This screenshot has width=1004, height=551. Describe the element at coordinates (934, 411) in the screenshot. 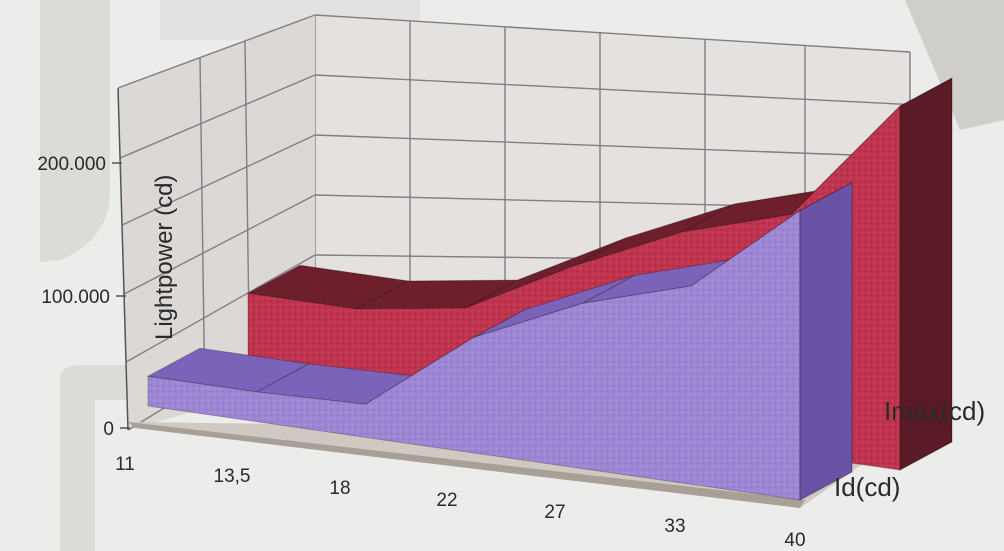

I see `series-label: Imax(cd)` at that location.